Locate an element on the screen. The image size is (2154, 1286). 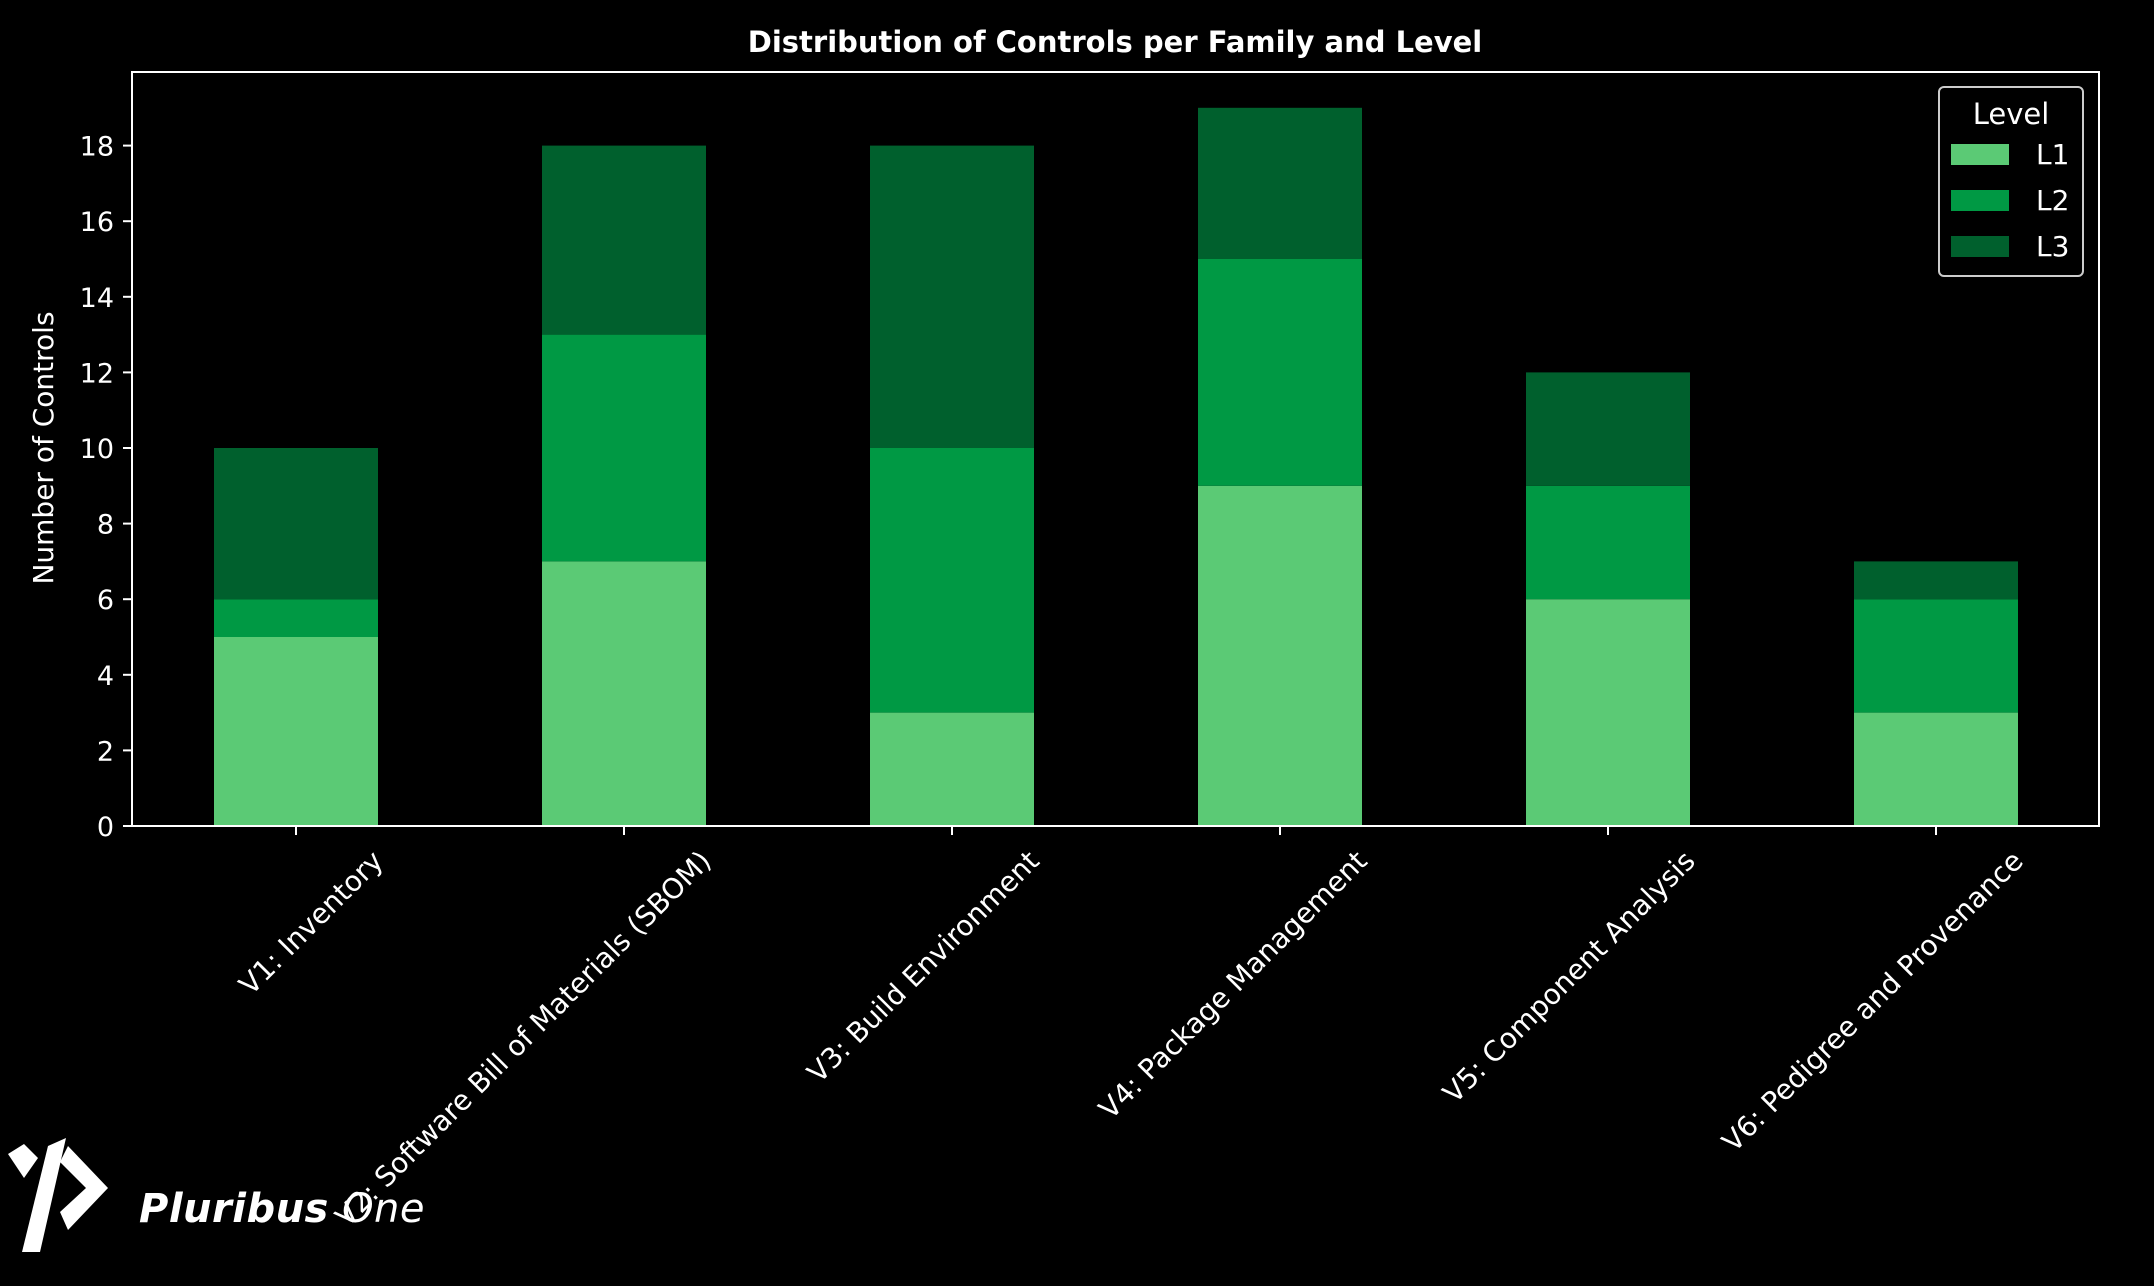
y-tick-label: 14 is located at coordinates (97, 298).